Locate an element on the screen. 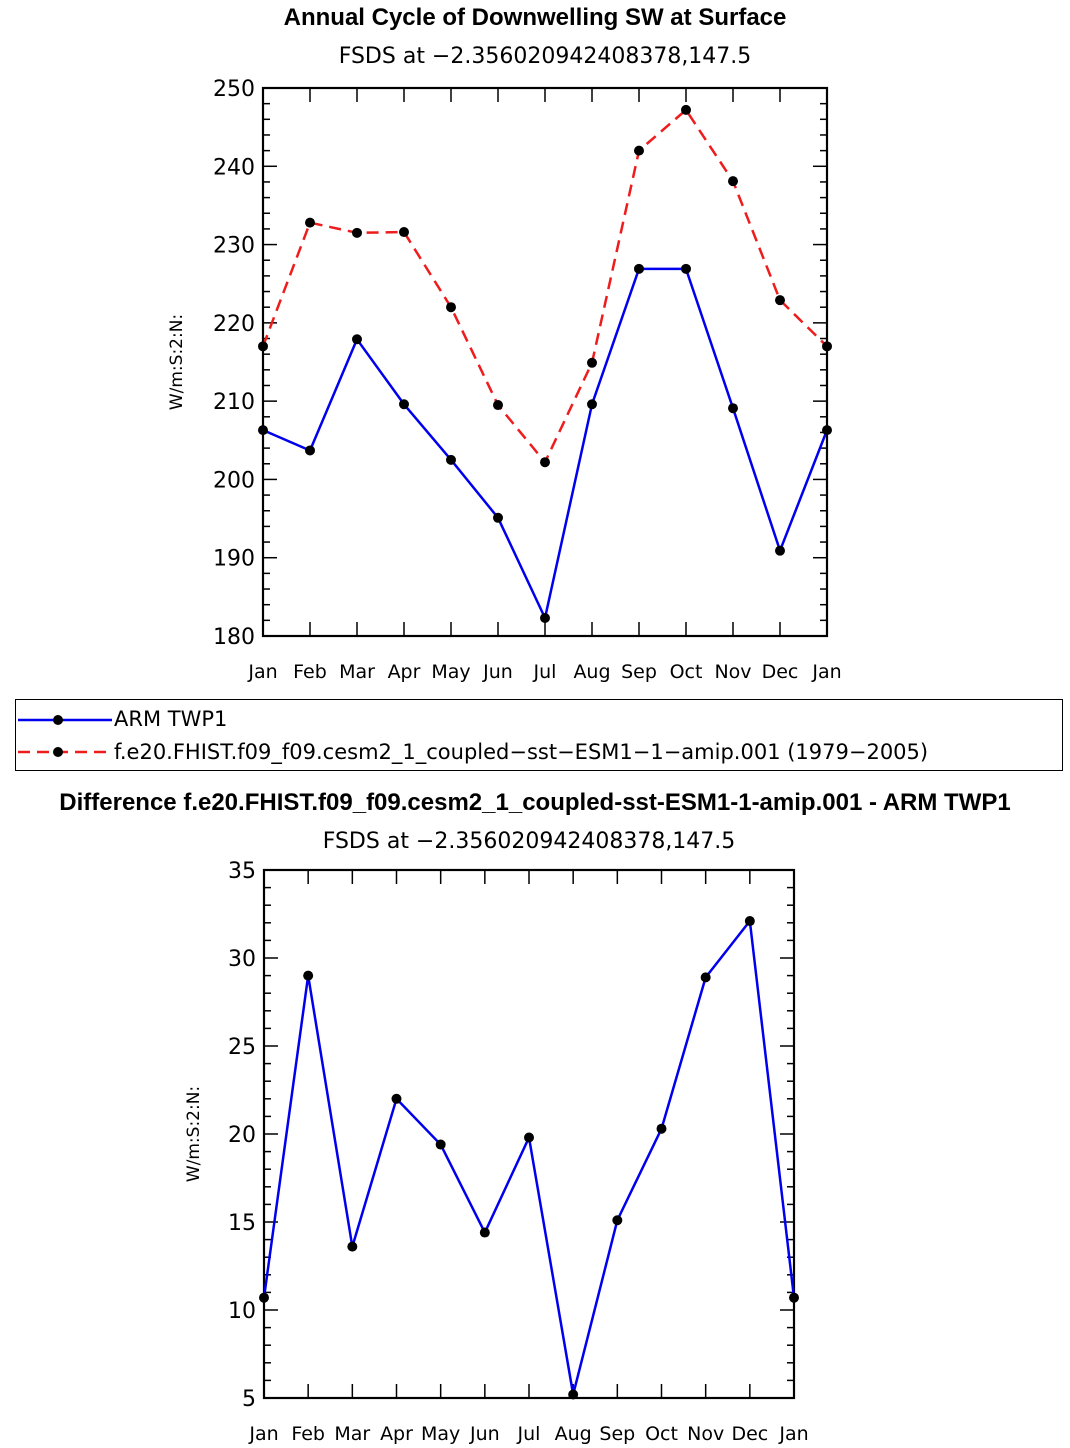  y-tick-label: 10 is located at coordinates (242, 1311).